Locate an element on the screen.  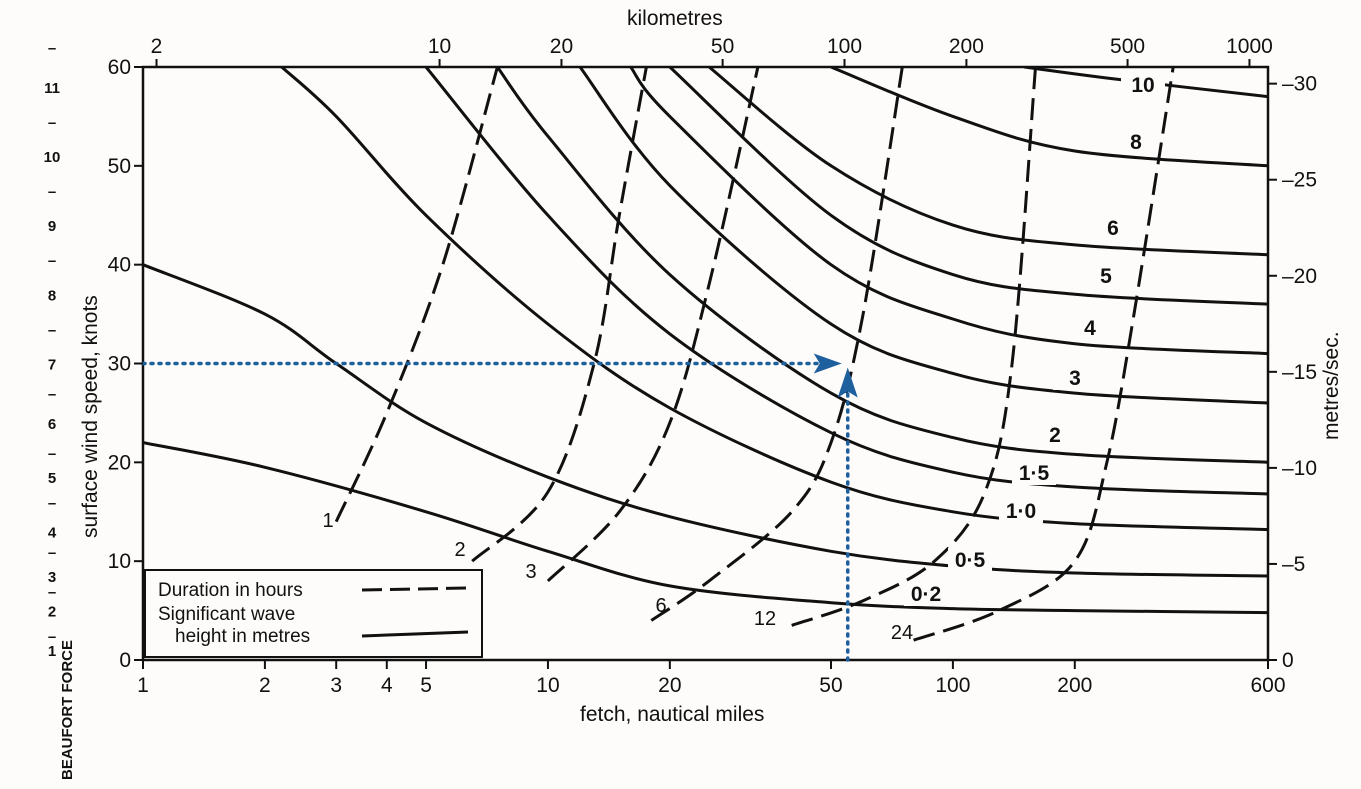
duration-label: 24 is located at coordinates (902, 633).